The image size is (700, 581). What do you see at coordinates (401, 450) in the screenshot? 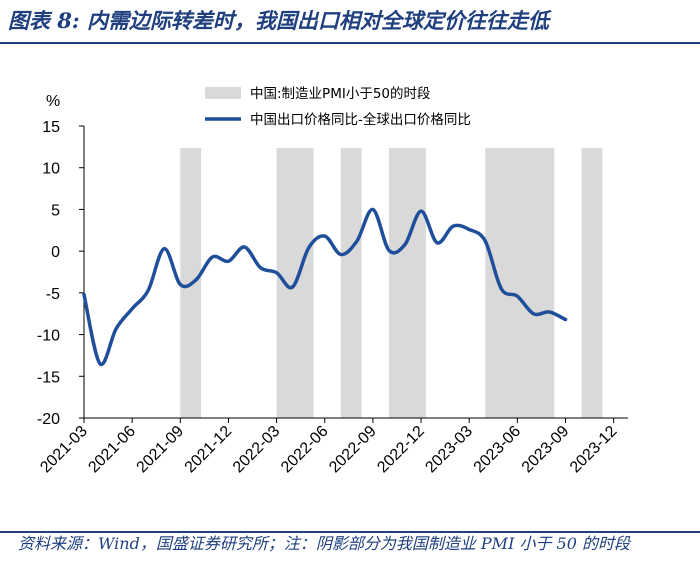
I see `x-tick-label: 2022-12` at bounding box center [401, 450].